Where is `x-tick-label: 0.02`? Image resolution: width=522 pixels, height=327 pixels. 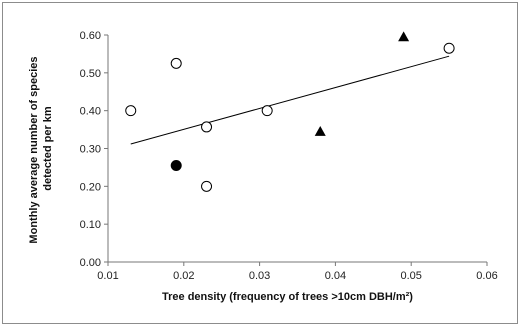
x-tick-label: 0.02 is located at coordinates (183, 276).